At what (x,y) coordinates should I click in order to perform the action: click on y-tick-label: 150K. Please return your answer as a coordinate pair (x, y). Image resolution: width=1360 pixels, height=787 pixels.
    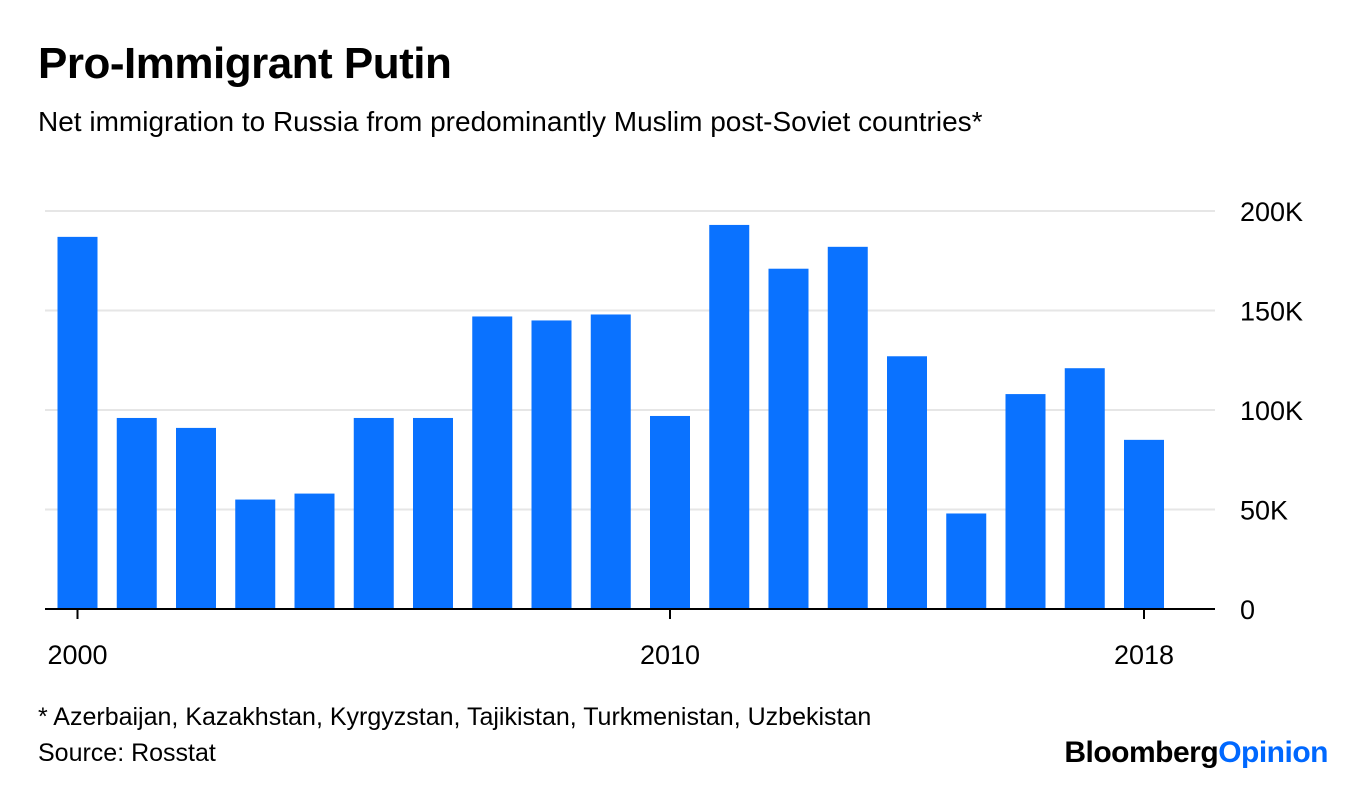
    Looking at the image, I should click on (1271, 312).